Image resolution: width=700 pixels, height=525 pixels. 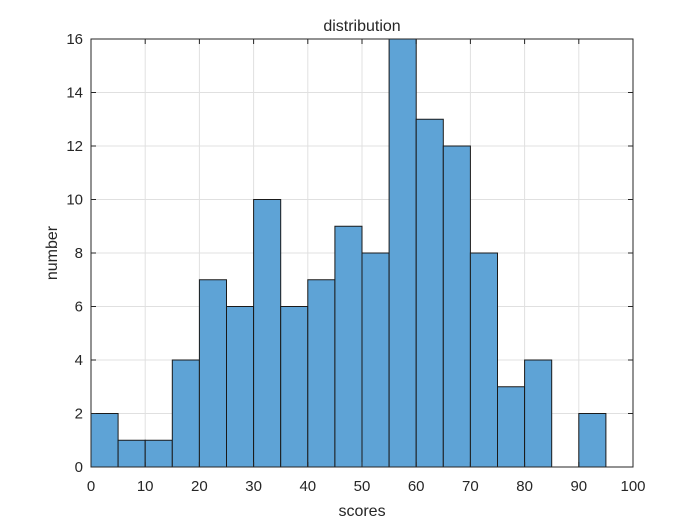 I want to click on x-tick-label: 80, so click(x=524, y=486).